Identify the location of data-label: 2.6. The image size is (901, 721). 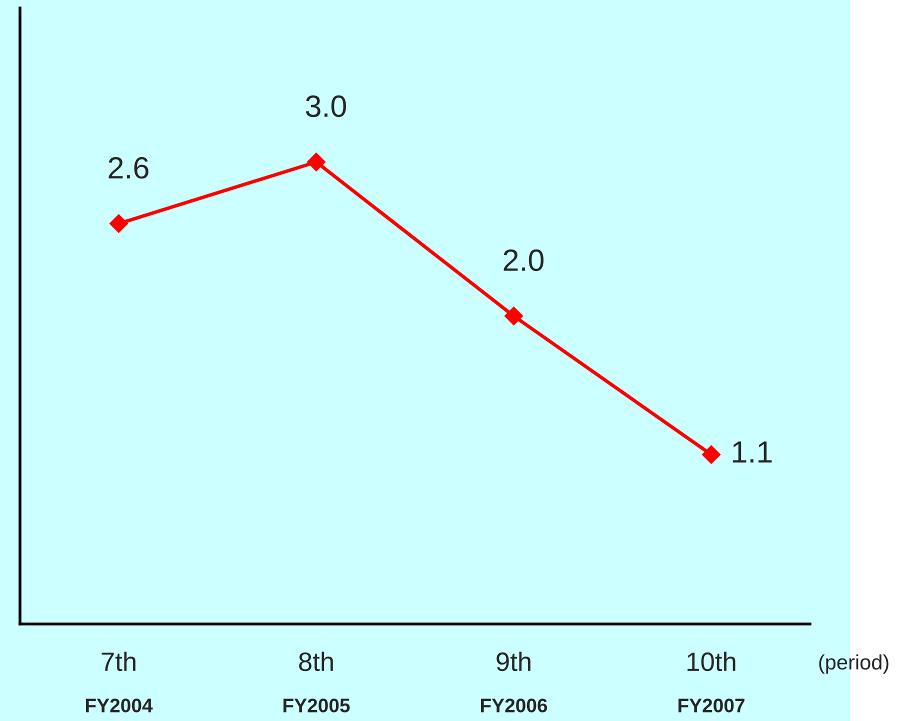
(128, 168).